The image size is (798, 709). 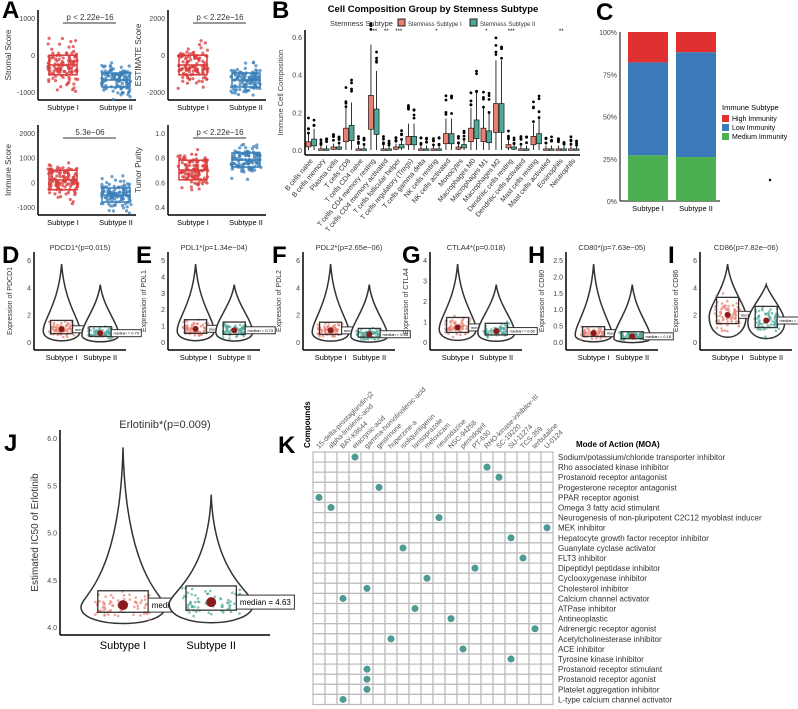 I want to click on x-tick-label: Subtype II, so click(x=211, y=646).